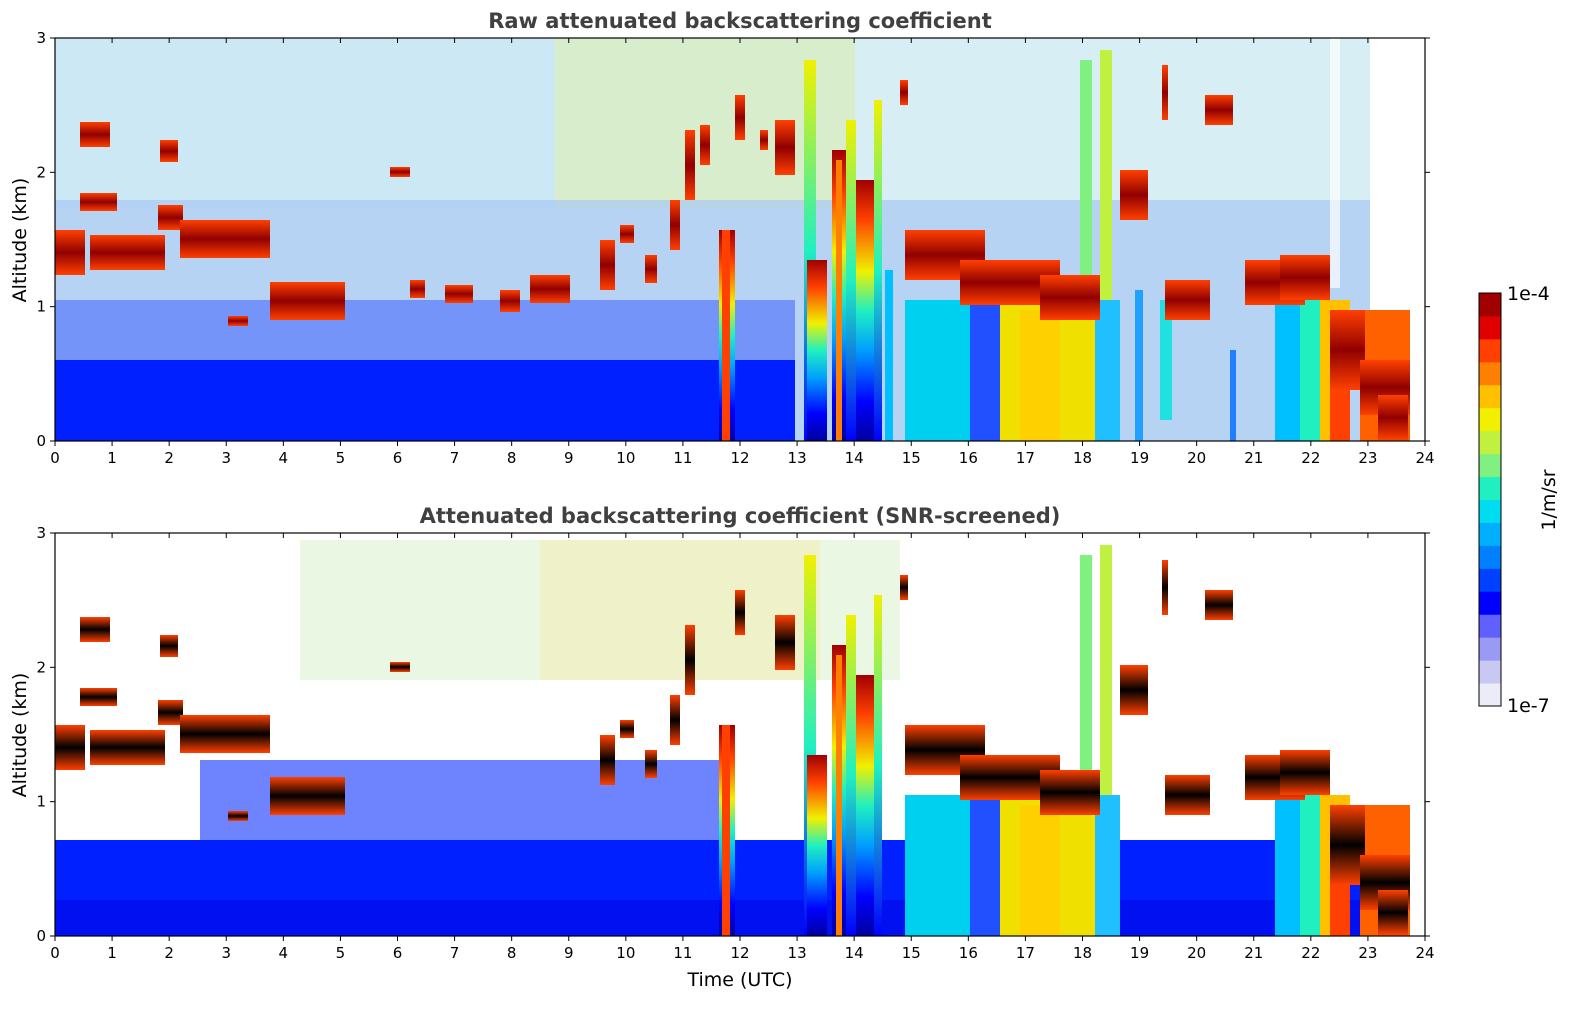  What do you see at coordinates (1253, 458) in the screenshot?
I see `top-x-tick-label: 21` at bounding box center [1253, 458].